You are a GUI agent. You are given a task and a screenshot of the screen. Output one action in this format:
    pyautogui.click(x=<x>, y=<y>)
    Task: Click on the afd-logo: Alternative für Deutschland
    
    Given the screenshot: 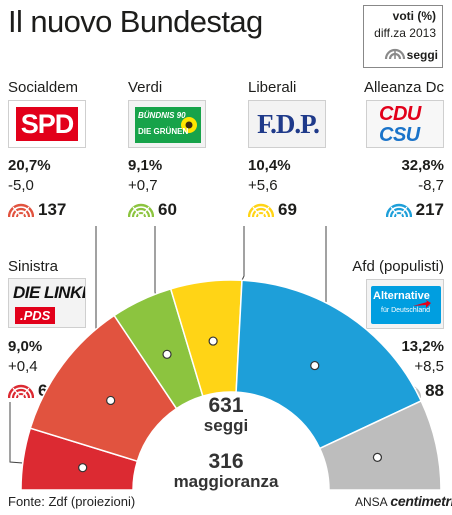 What is the action you would take?
    pyautogui.click(x=405, y=304)
    